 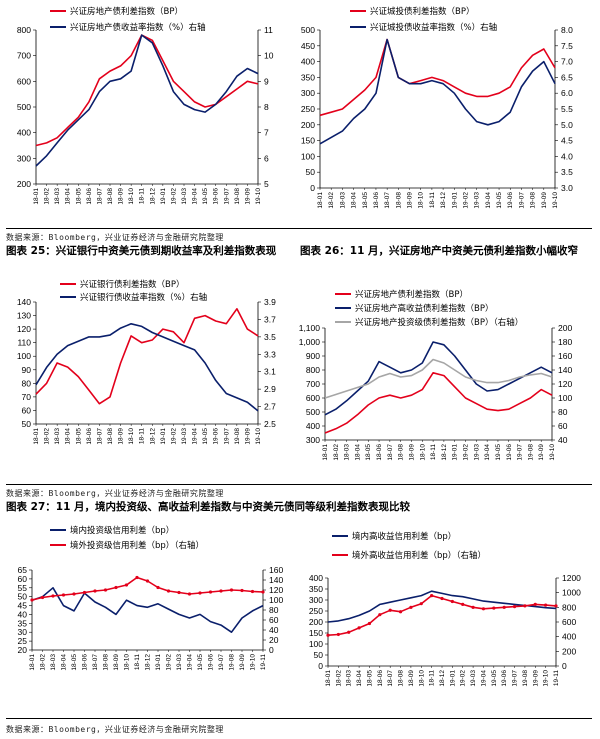 I want to click on y-left-tick-label: 100, so click(x=308, y=156).